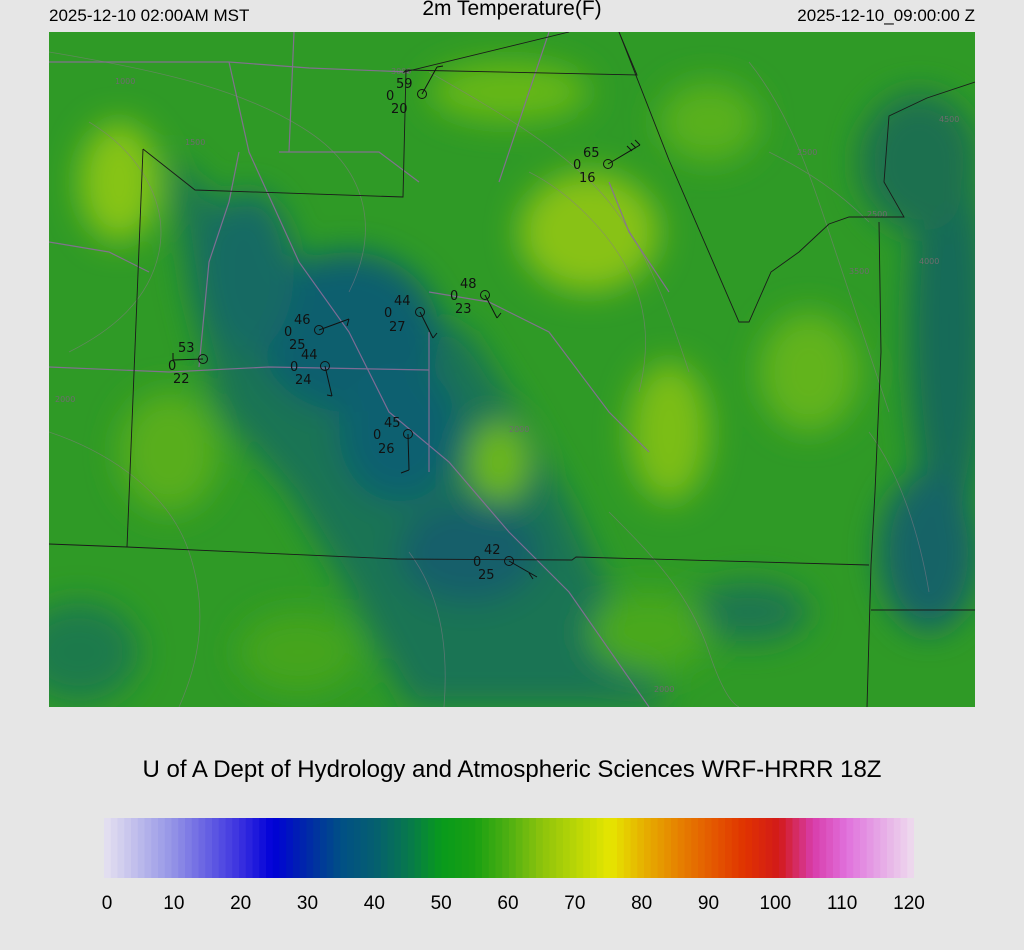  Describe the element at coordinates (241, 903) in the screenshot. I see `colorbar-tick-label: 20` at that location.